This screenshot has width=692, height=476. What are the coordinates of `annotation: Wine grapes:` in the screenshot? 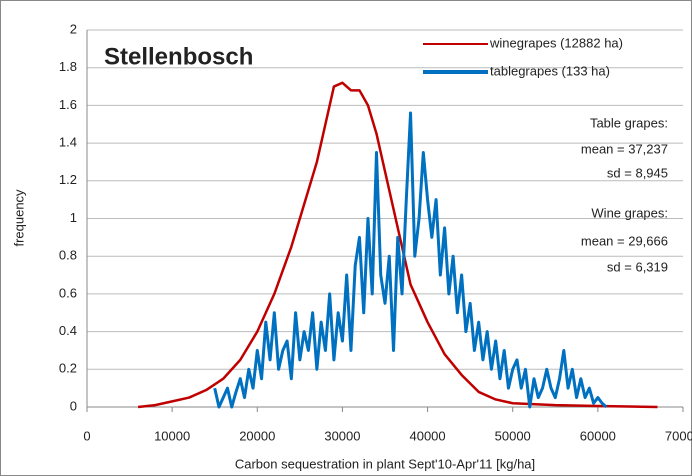 It's located at (629, 212).